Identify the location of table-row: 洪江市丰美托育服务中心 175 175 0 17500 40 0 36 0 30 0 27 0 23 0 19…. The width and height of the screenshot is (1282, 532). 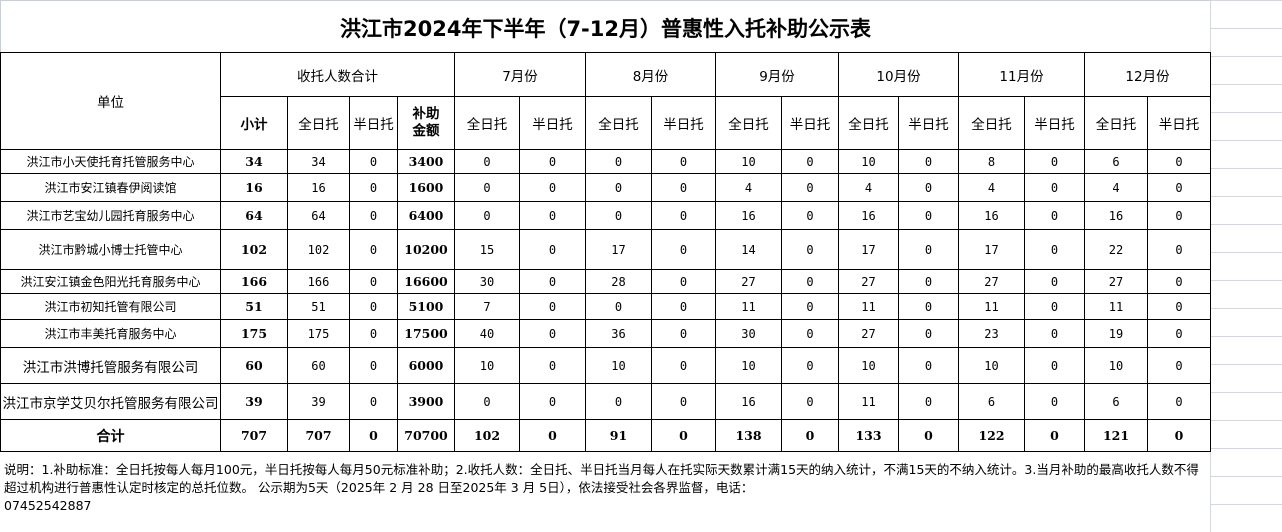
(605, 333).